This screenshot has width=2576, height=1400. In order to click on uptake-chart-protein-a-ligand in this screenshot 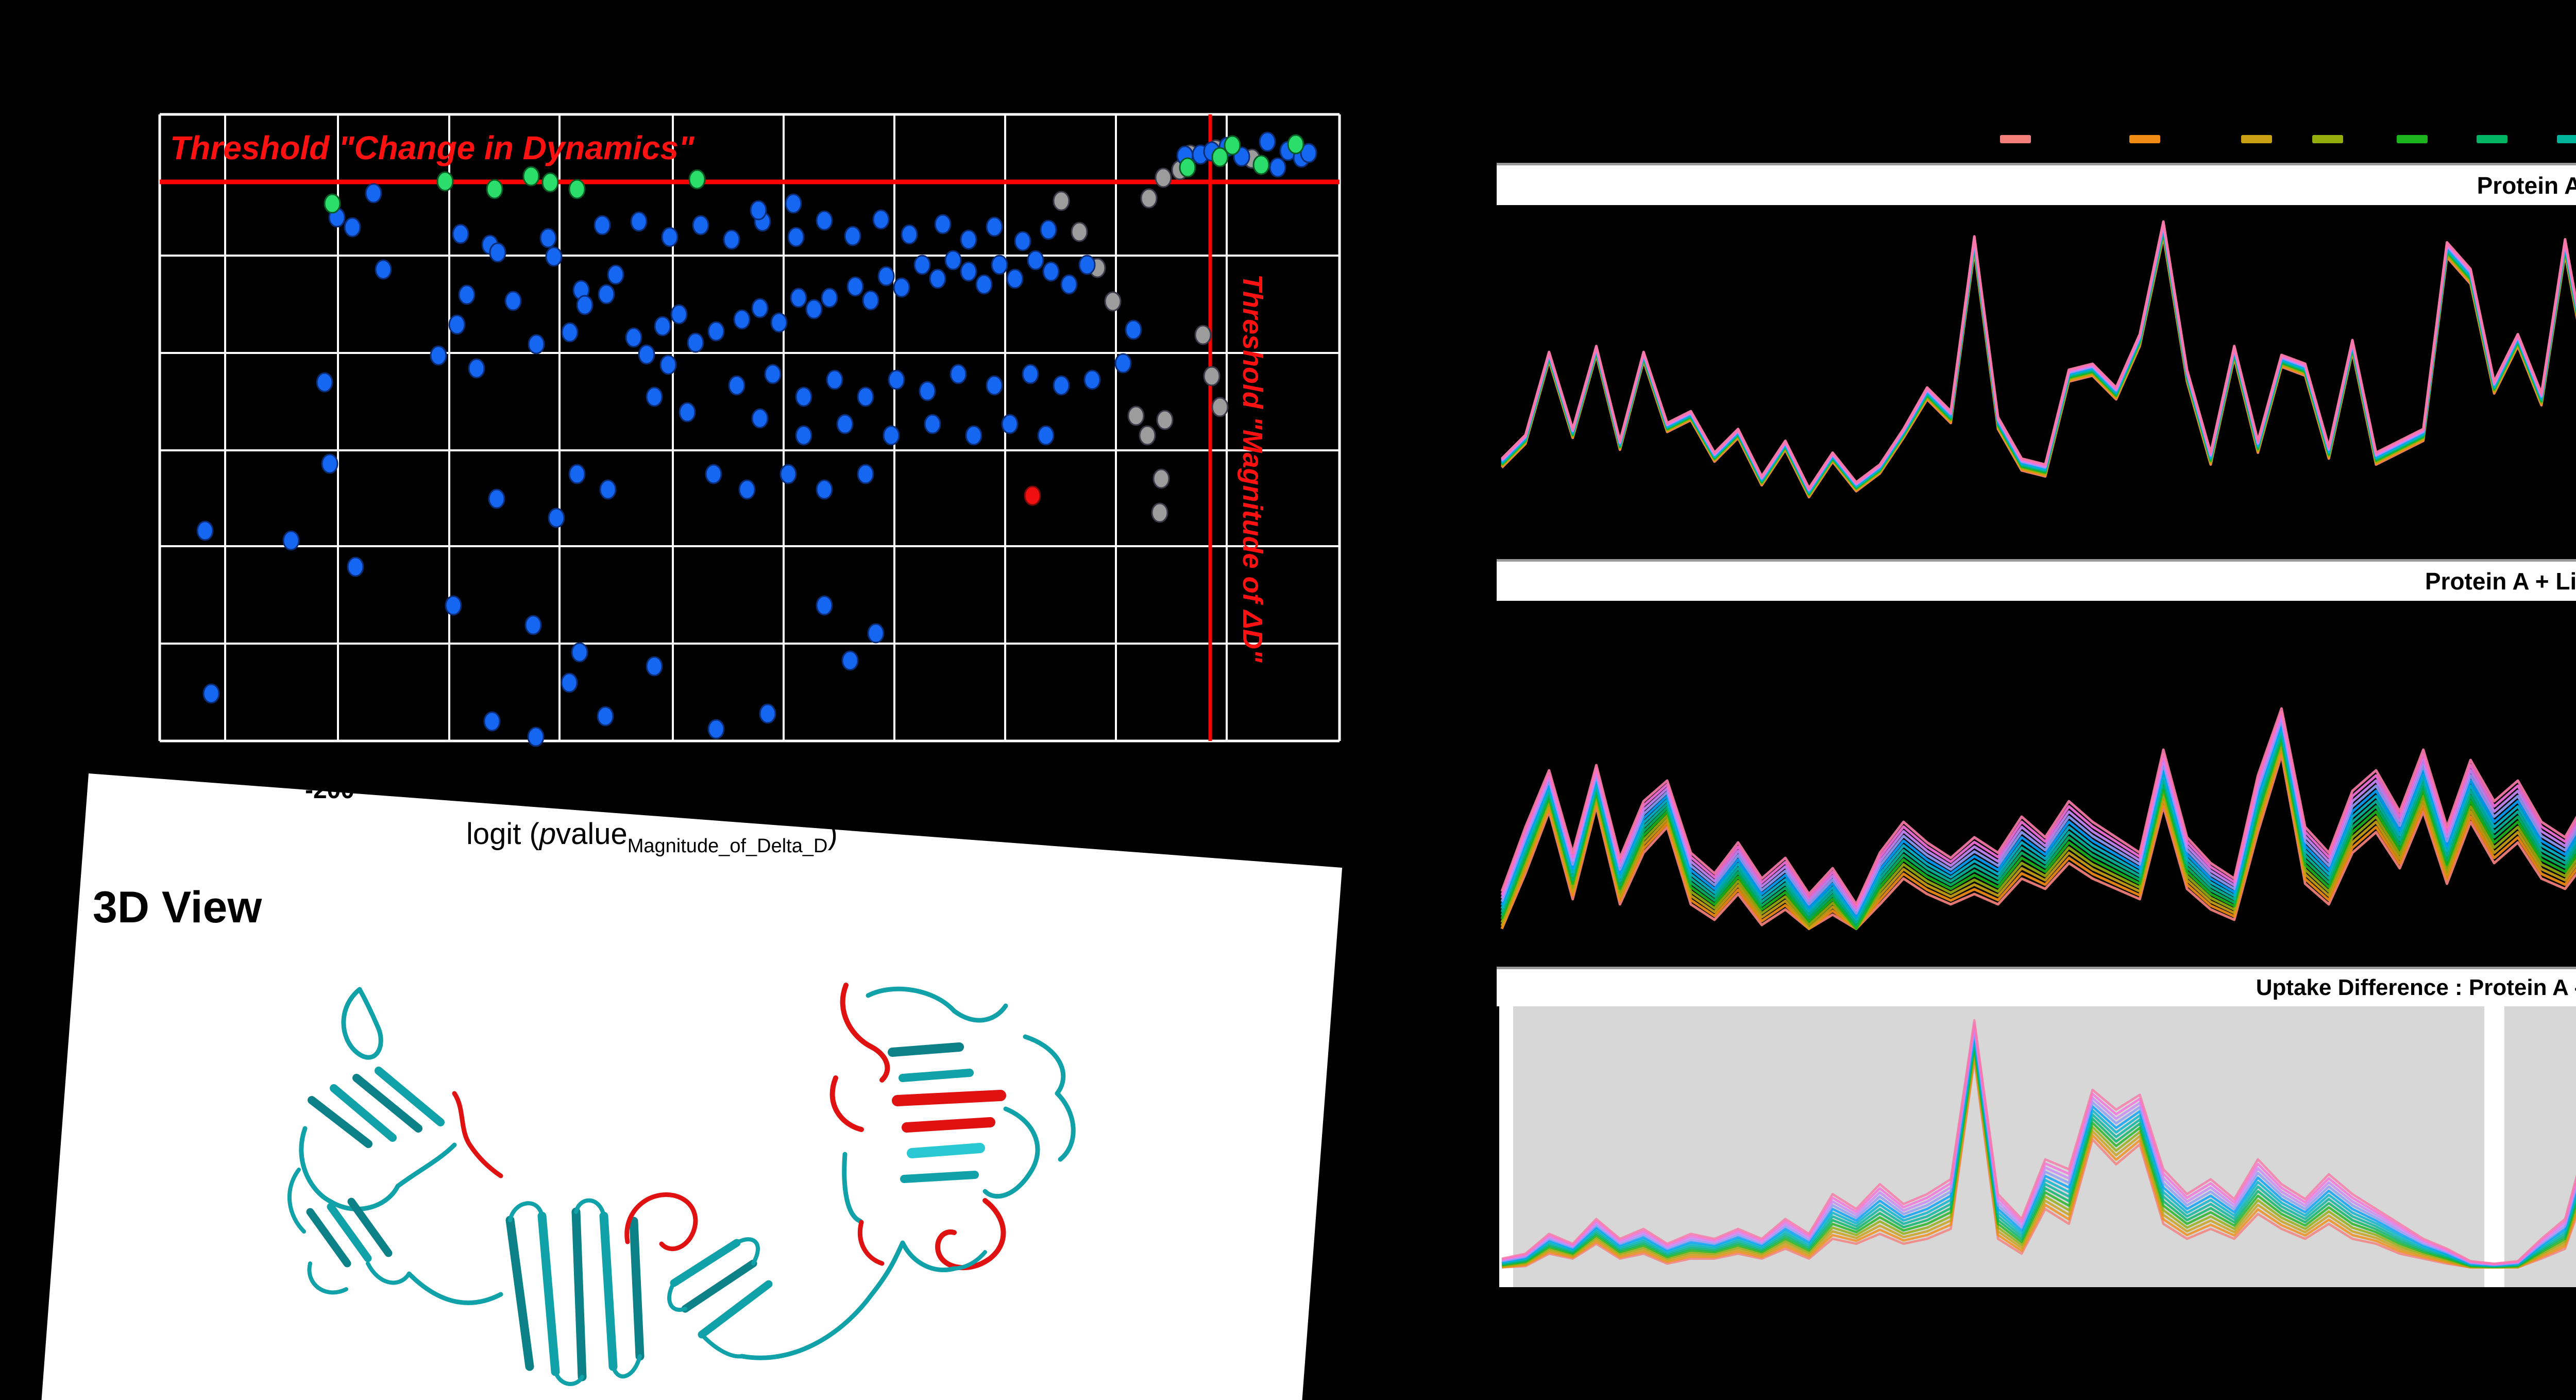, I will do `click(2039, 778)`.